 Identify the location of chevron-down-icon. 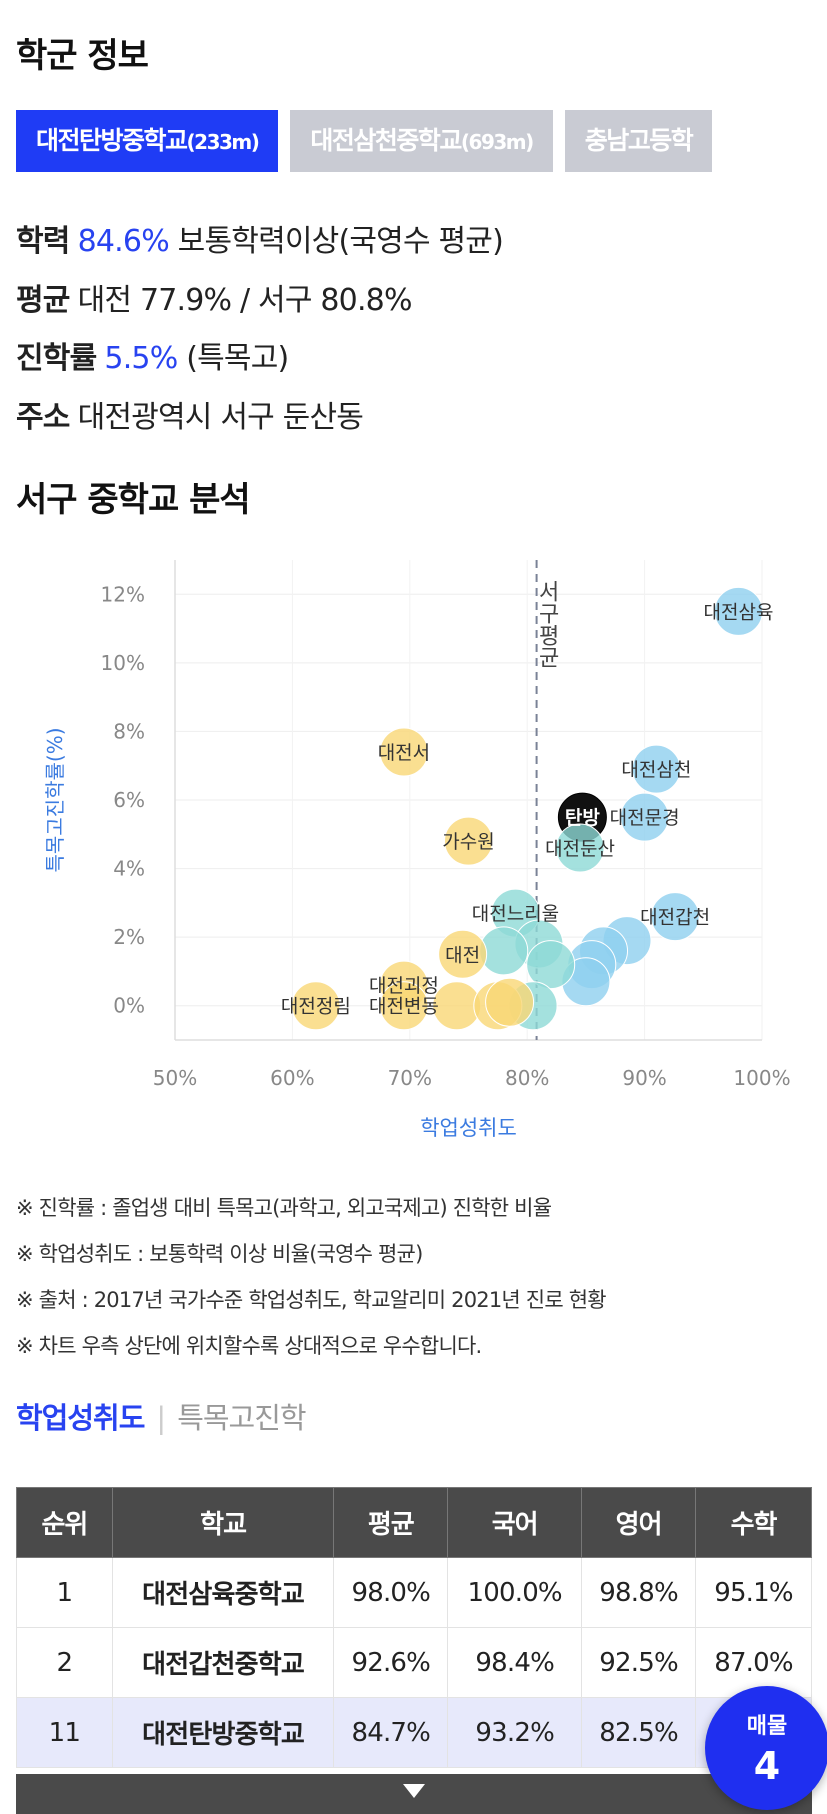
(414, 1791).